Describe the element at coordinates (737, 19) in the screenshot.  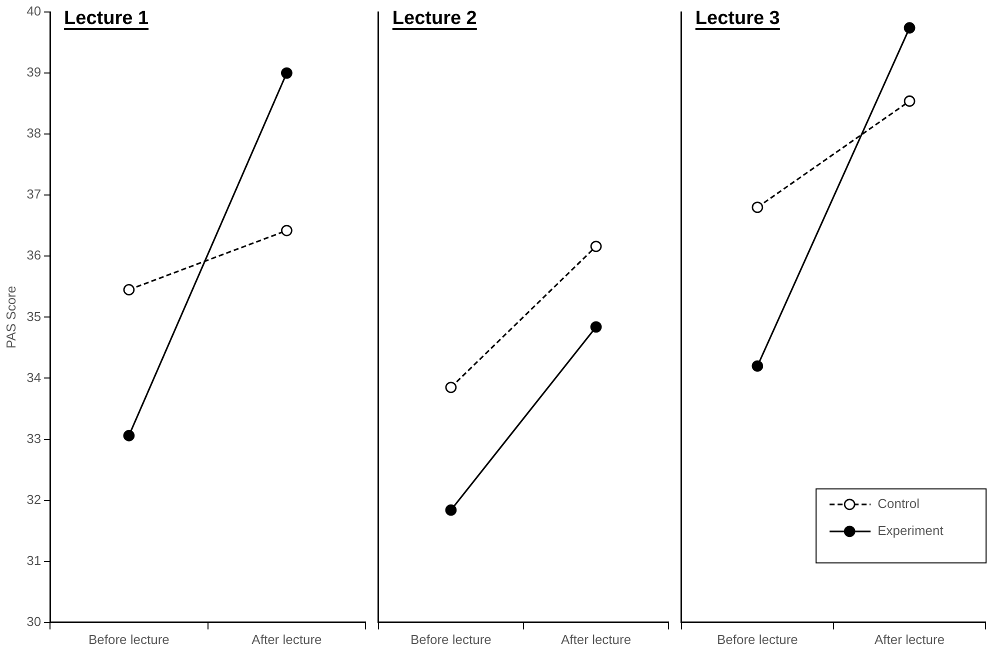
I see `chart-title: Lecture 3` at that location.